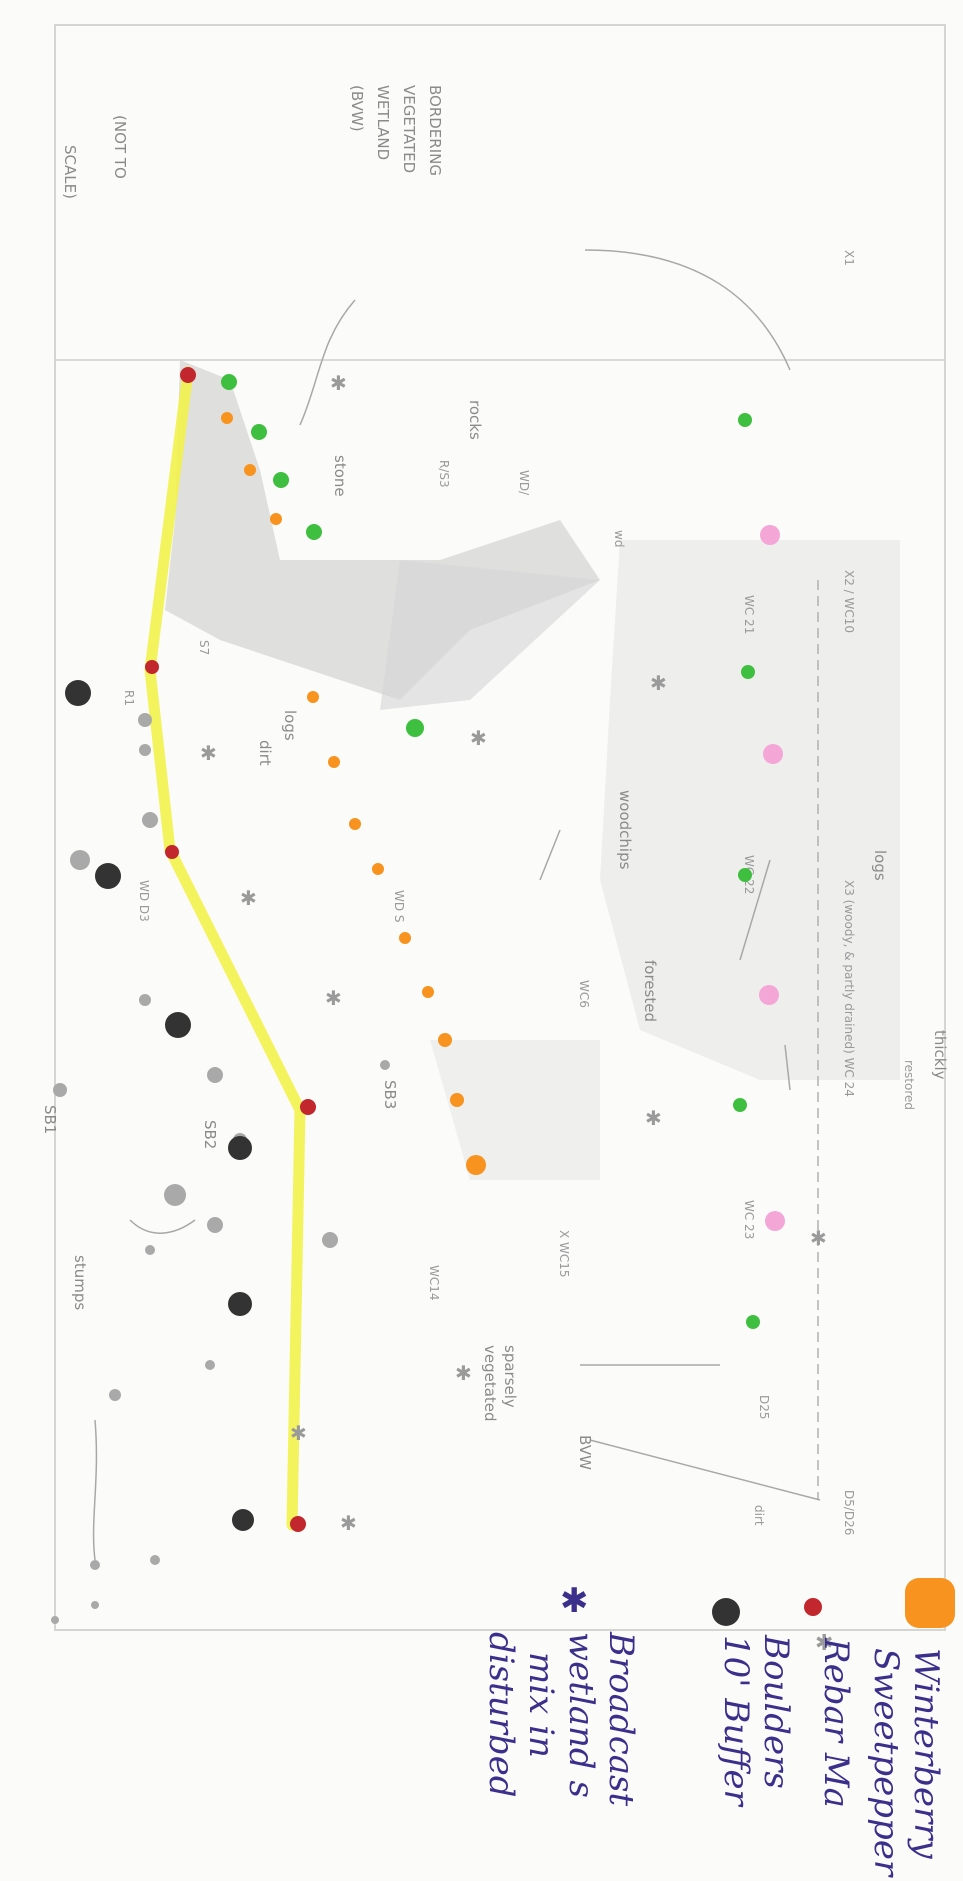 The image size is (963, 1881). Describe the element at coordinates (382, 530) in the screenshot. I see `stone-area` at that location.